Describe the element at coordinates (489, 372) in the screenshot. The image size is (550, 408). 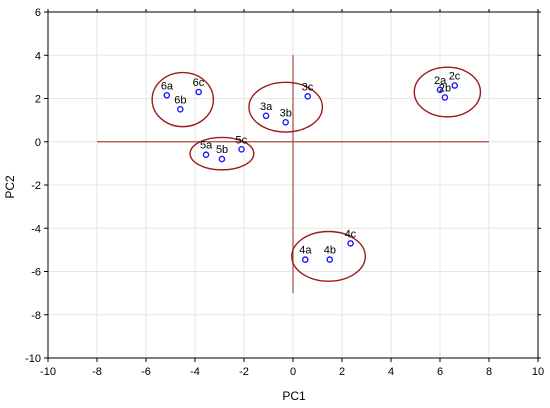
I see `x-tick-label: 8` at that location.